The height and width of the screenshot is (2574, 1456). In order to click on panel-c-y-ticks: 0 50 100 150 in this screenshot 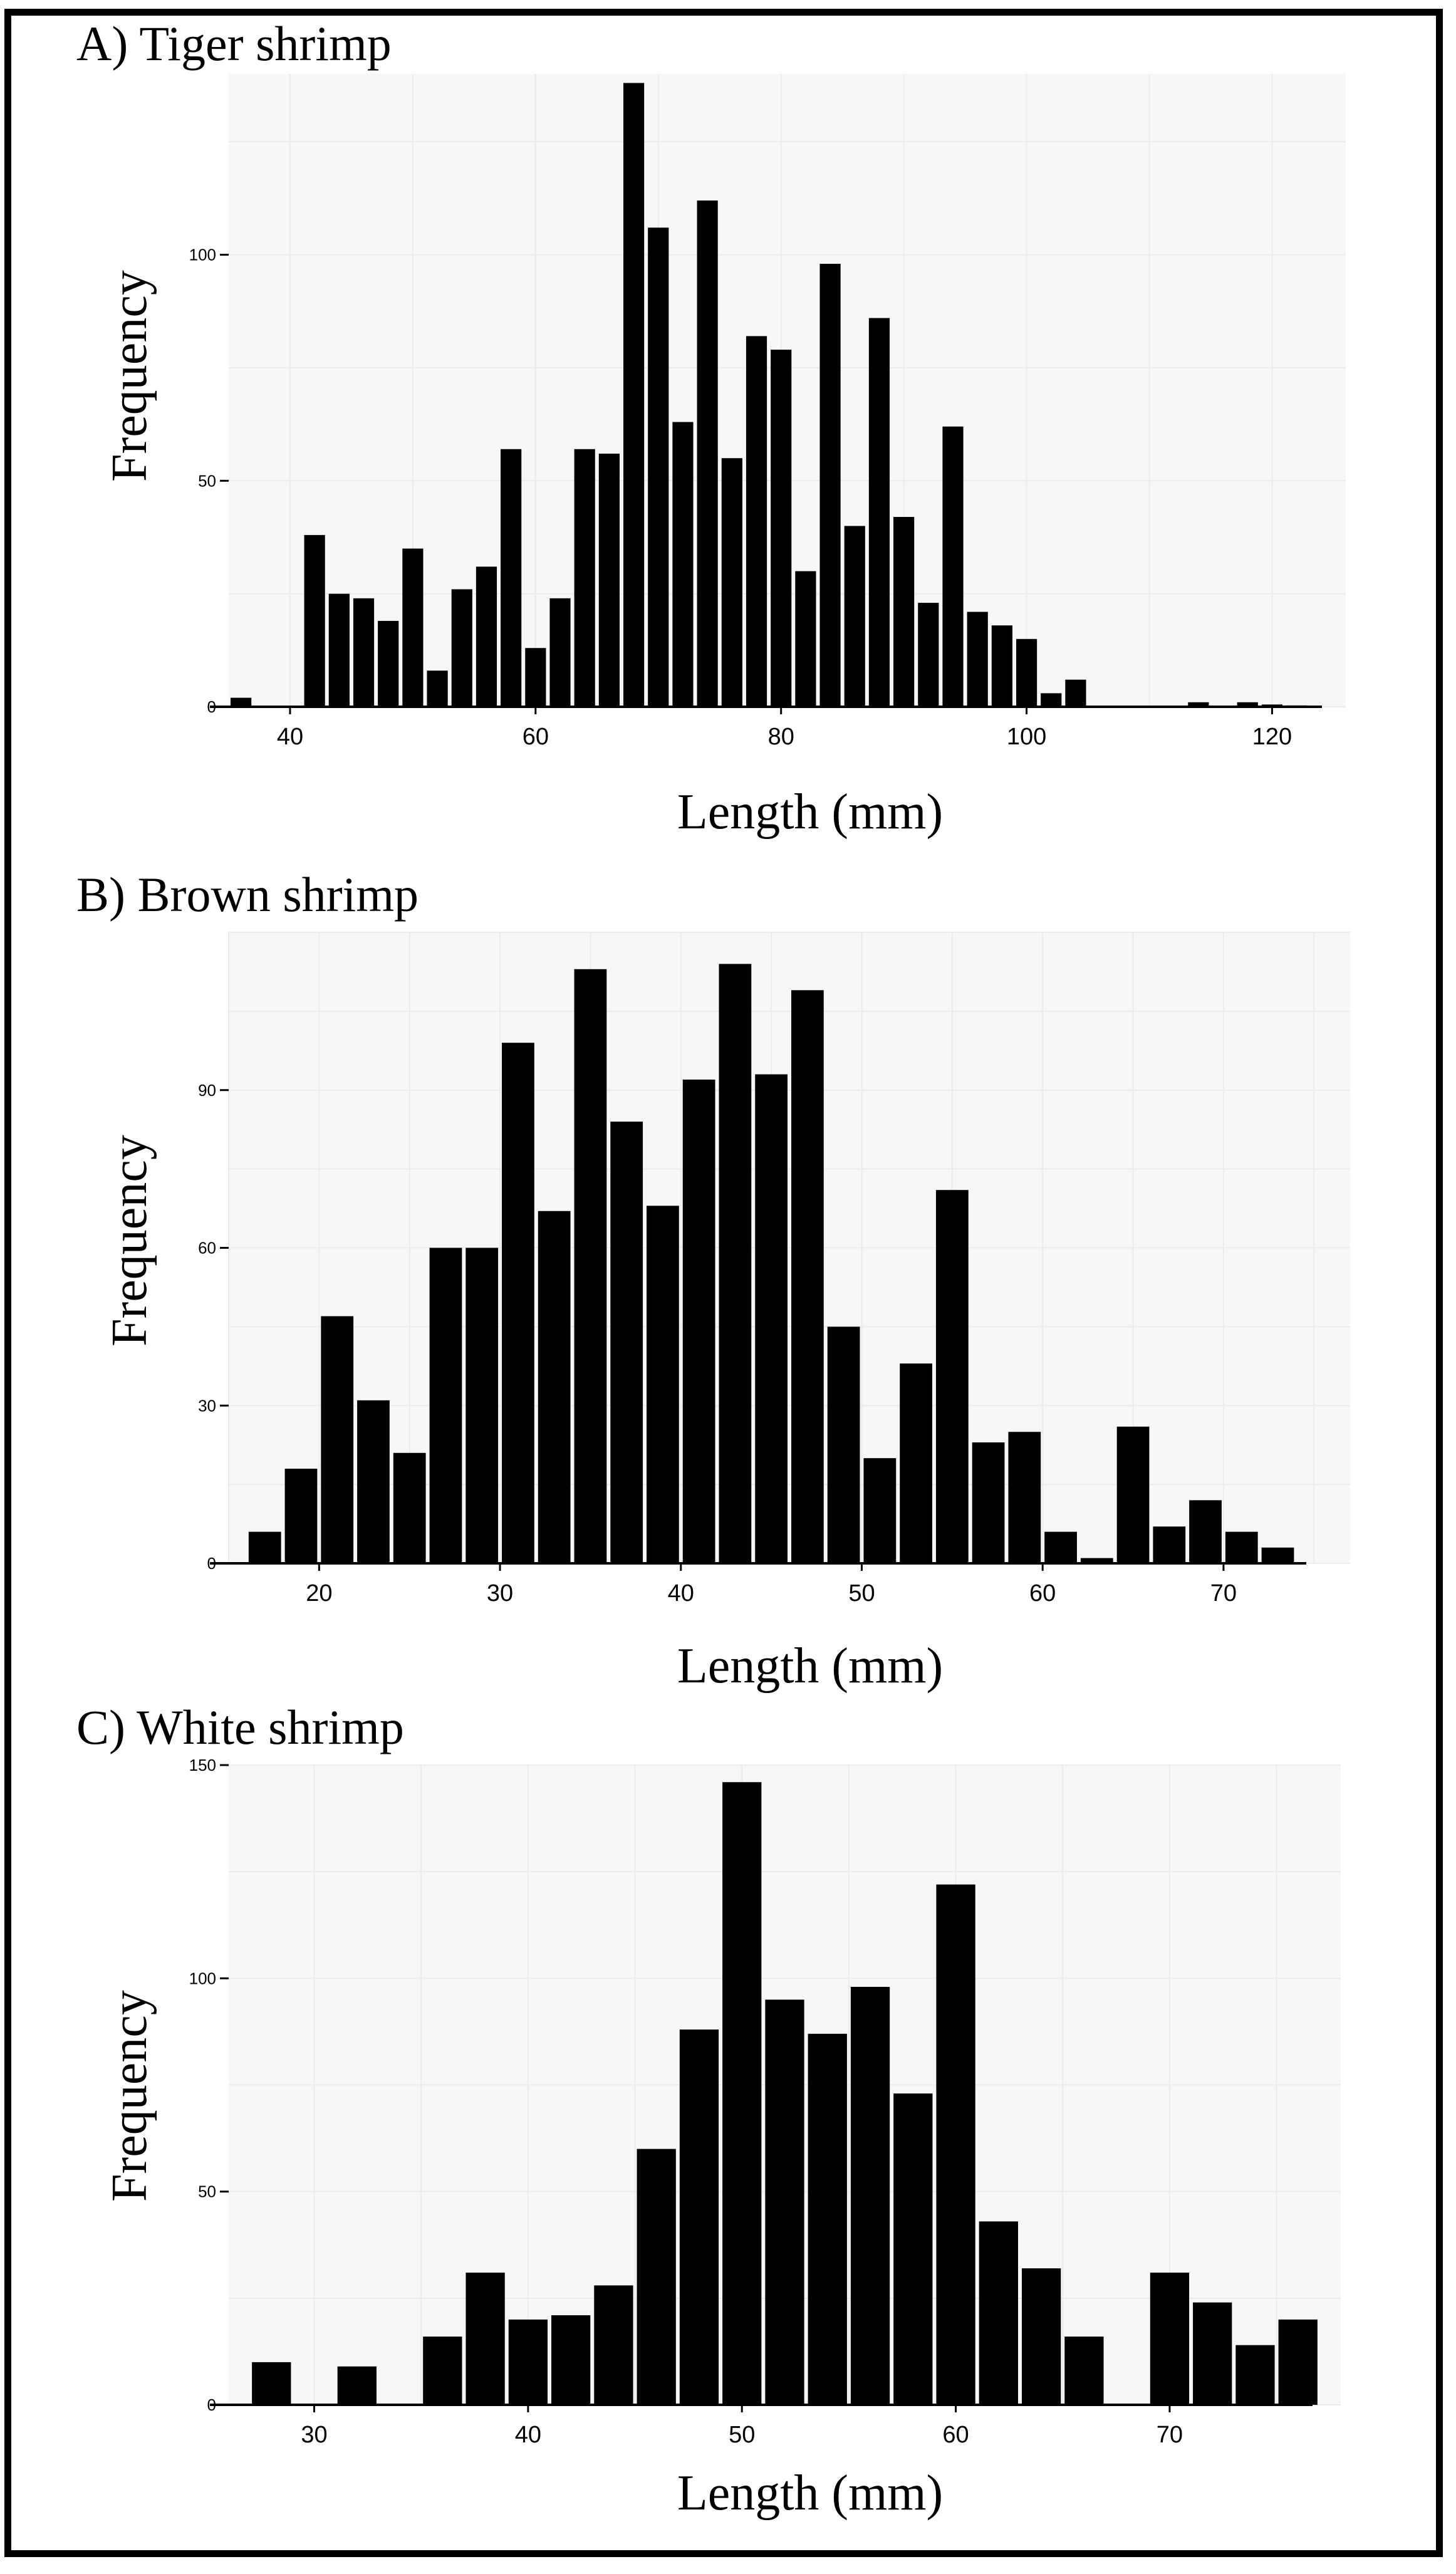, I will do `click(209, 2085)`.